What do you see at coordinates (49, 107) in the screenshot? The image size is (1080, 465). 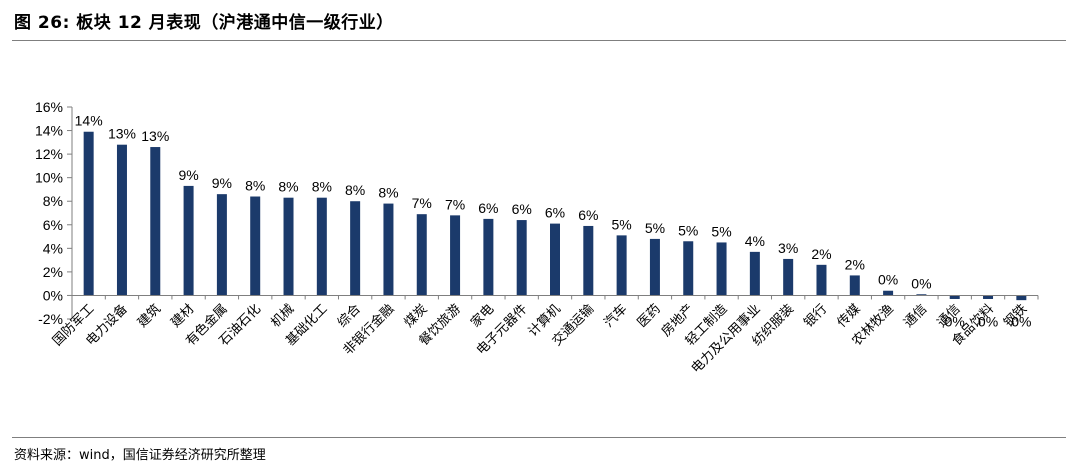 I see `y-tick-label: 16%` at bounding box center [49, 107].